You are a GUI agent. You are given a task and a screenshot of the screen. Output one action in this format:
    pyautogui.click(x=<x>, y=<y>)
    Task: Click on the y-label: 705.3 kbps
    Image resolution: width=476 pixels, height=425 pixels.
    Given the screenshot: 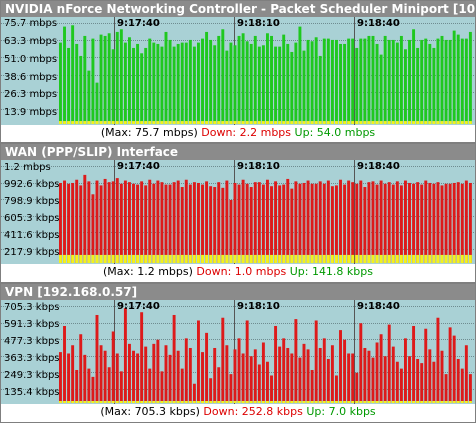 What is the action you would take?
    pyautogui.click(x=32, y=307)
    